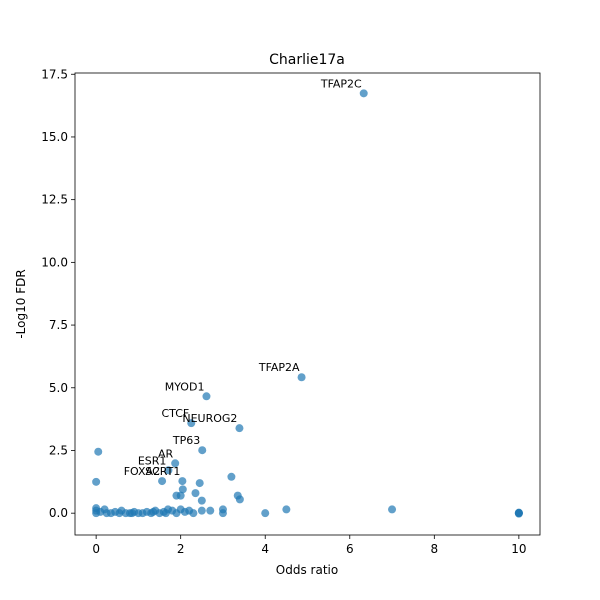 This screenshot has width=600, height=600. What do you see at coordinates (54, 137) in the screenshot?
I see `y-tick-label: 15.0` at bounding box center [54, 137].